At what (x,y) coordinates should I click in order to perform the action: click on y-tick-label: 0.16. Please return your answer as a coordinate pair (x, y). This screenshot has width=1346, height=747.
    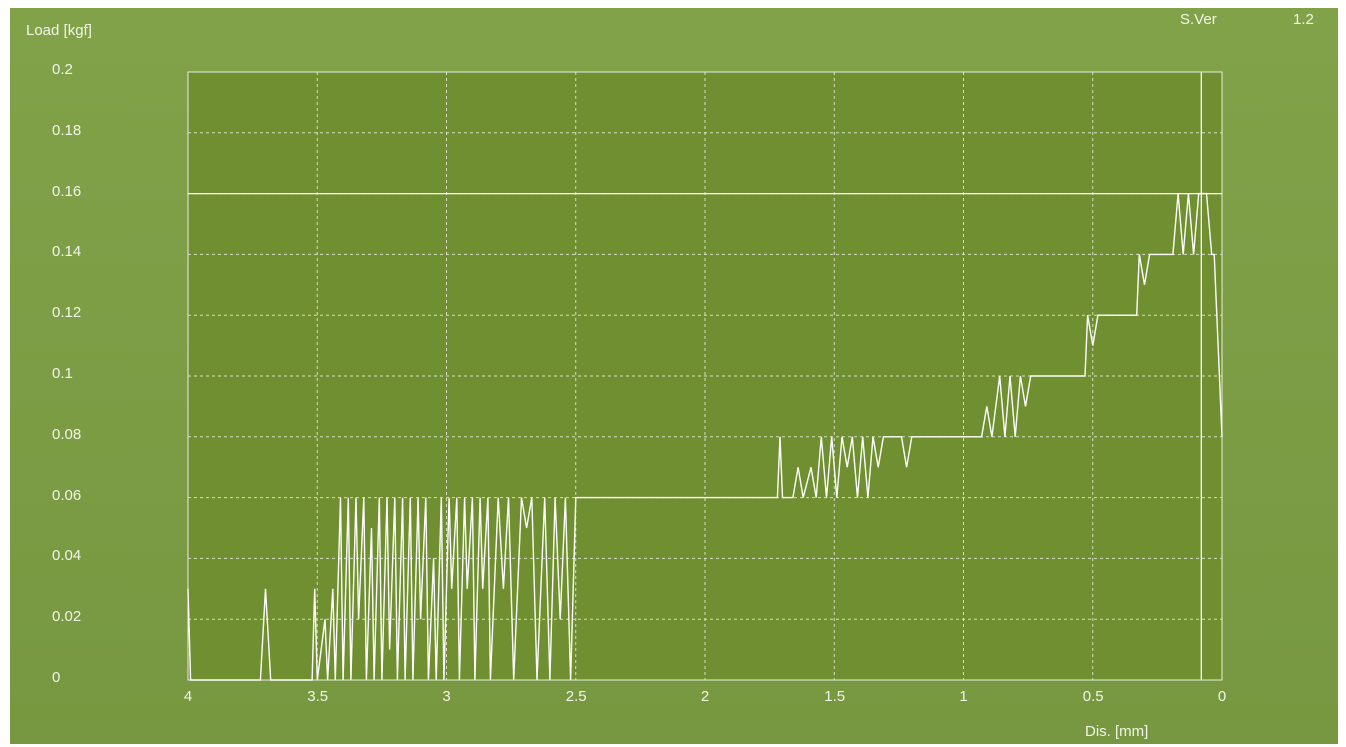
    Looking at the image, I should click on (67, 191).